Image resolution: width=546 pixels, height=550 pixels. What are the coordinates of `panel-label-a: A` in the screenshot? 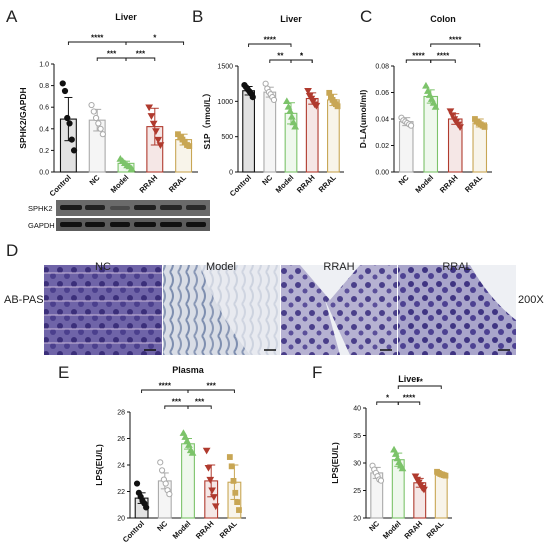 It's located at (12, 16).